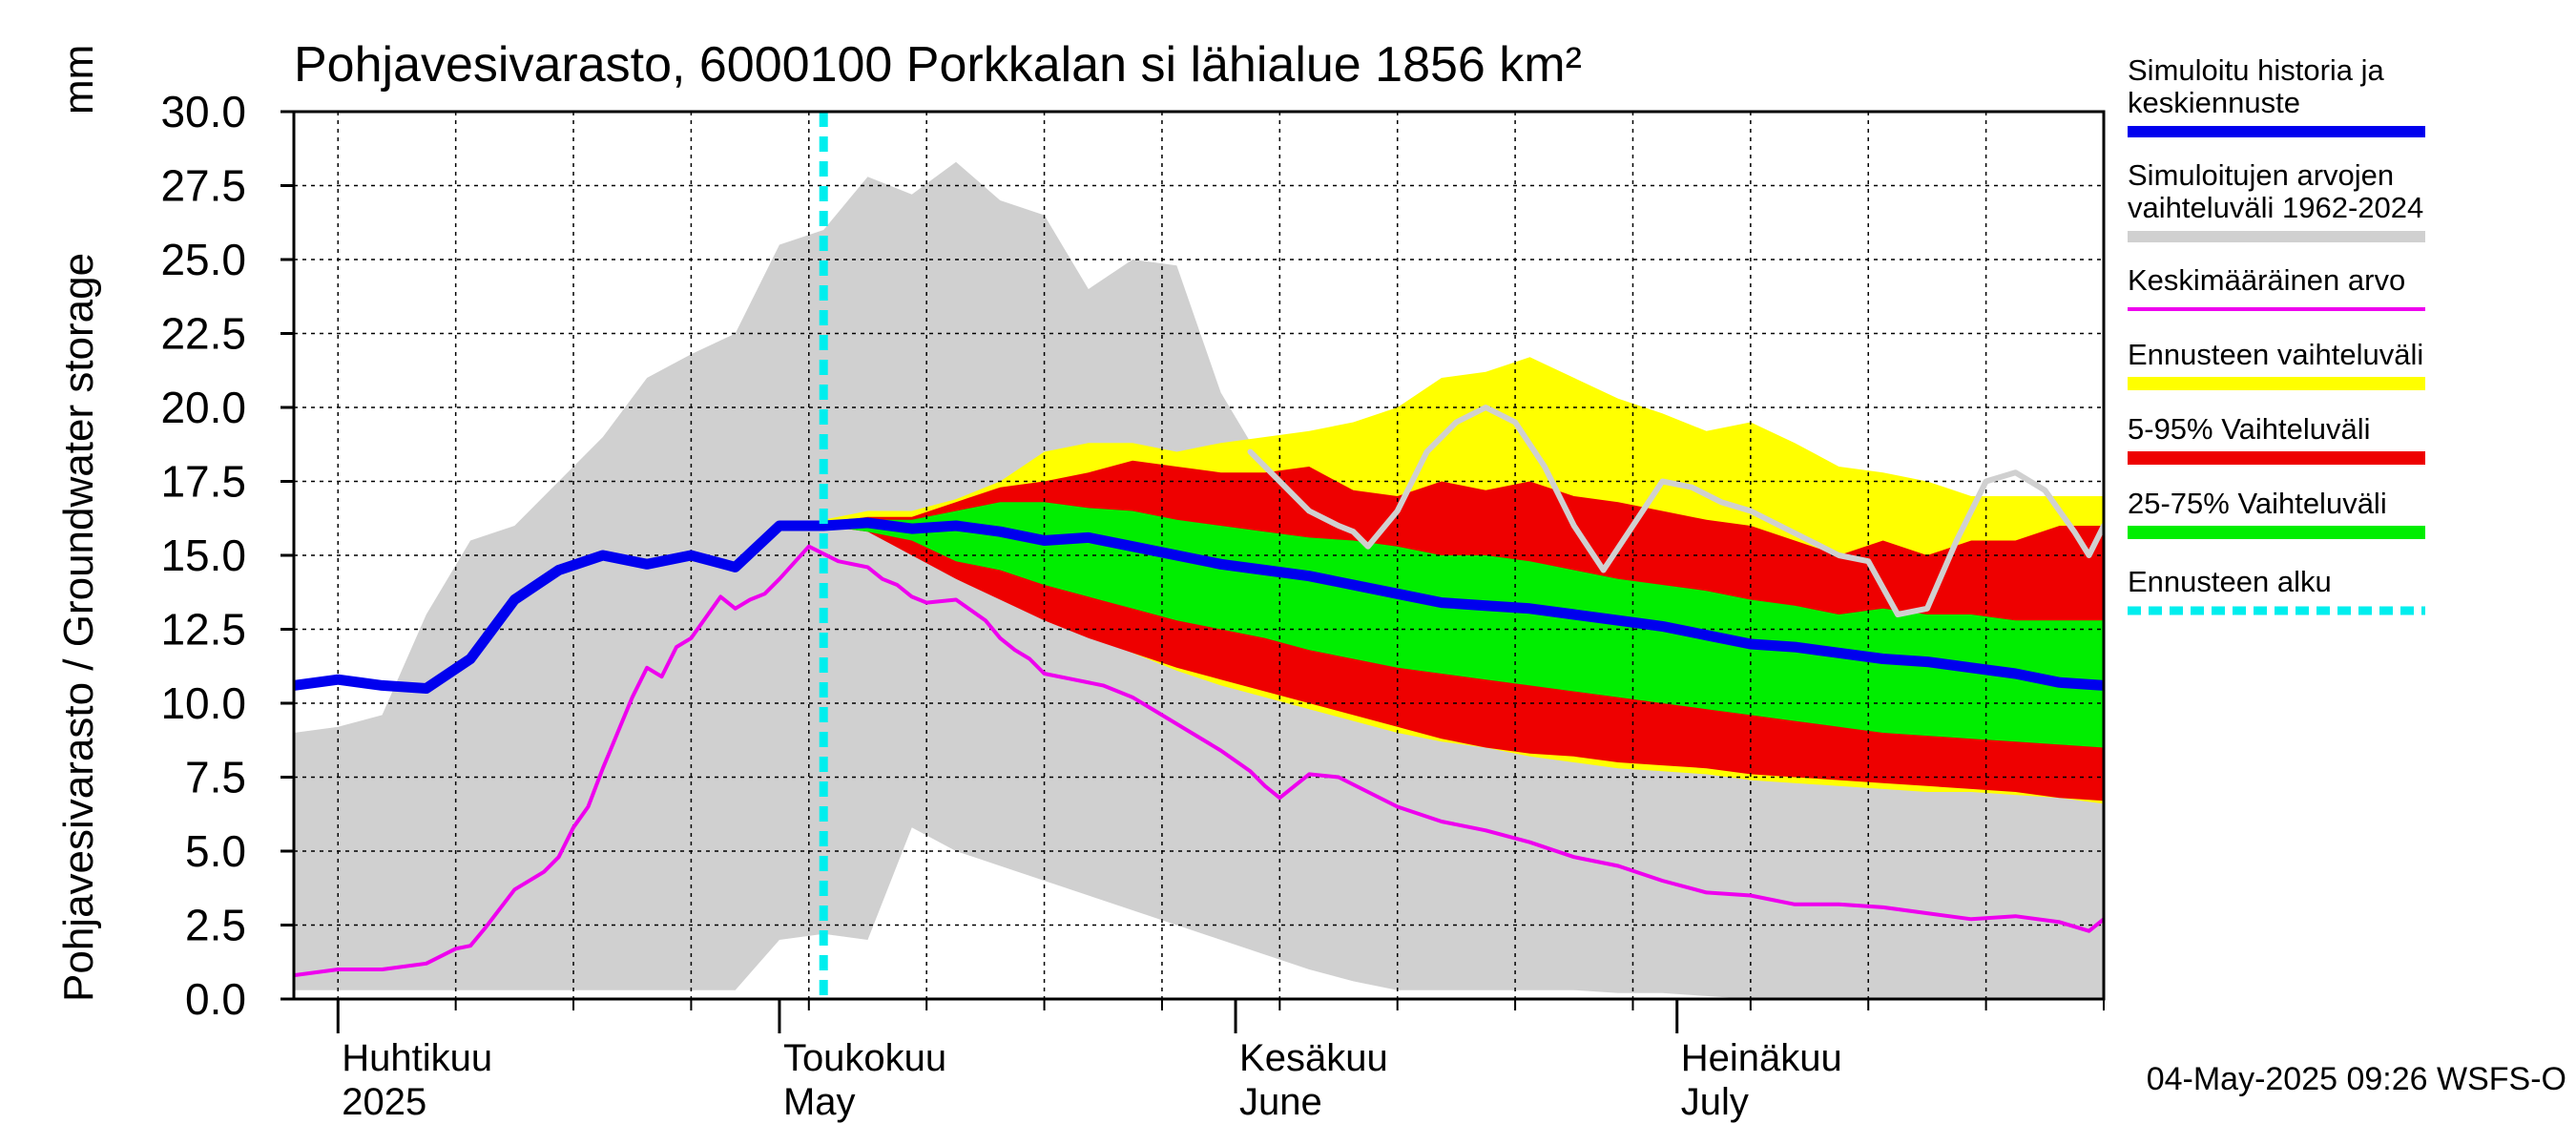 The image size is (2576, 1145). What do you see at coordinates (215, 925) in the screenshot?
I see `y-tick-label: 2.5` at bounding box center [215, 925].